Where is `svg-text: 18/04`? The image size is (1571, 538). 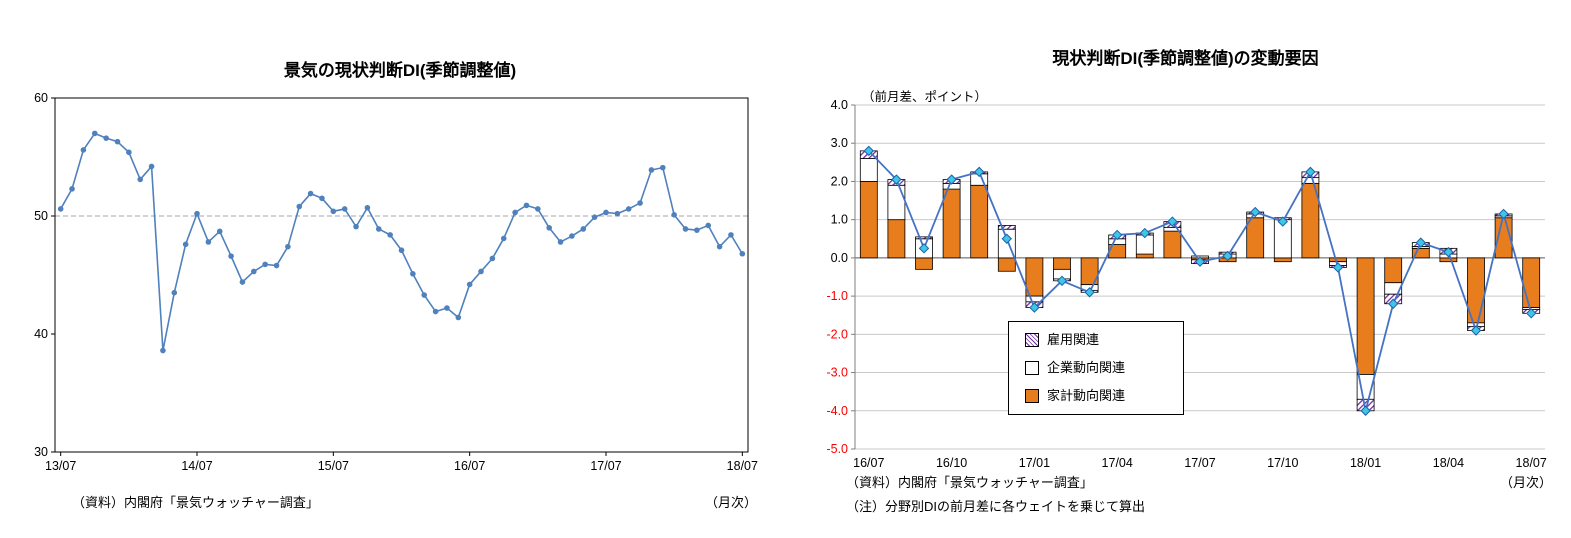 svg-text: 18/04 is located at coordinates (1448, 463).